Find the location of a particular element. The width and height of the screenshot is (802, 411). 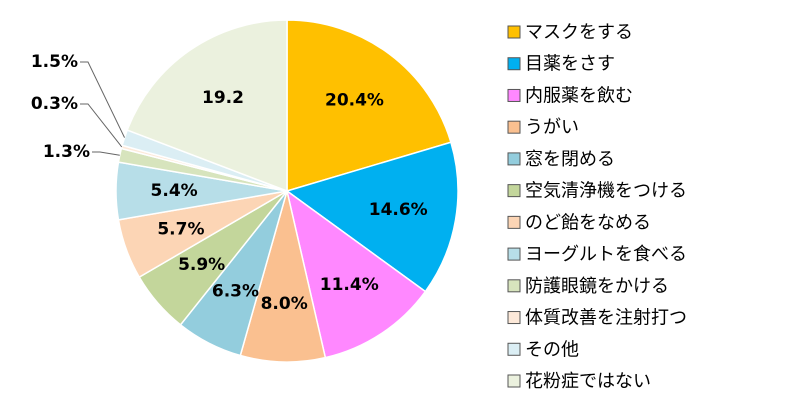

data-label: 0.3% is located at coordinates (54, 104).